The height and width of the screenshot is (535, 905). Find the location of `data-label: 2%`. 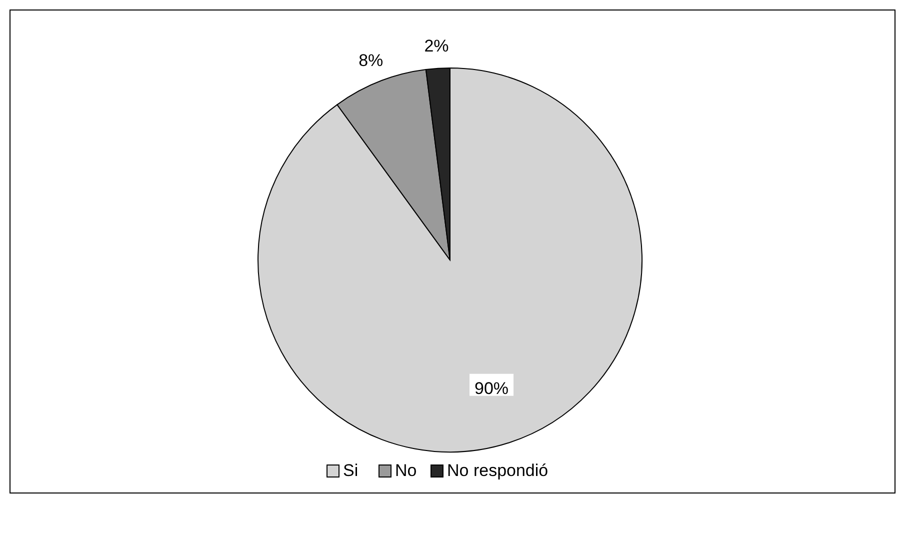

data-label: 2% is located at coordinates (436, 46).